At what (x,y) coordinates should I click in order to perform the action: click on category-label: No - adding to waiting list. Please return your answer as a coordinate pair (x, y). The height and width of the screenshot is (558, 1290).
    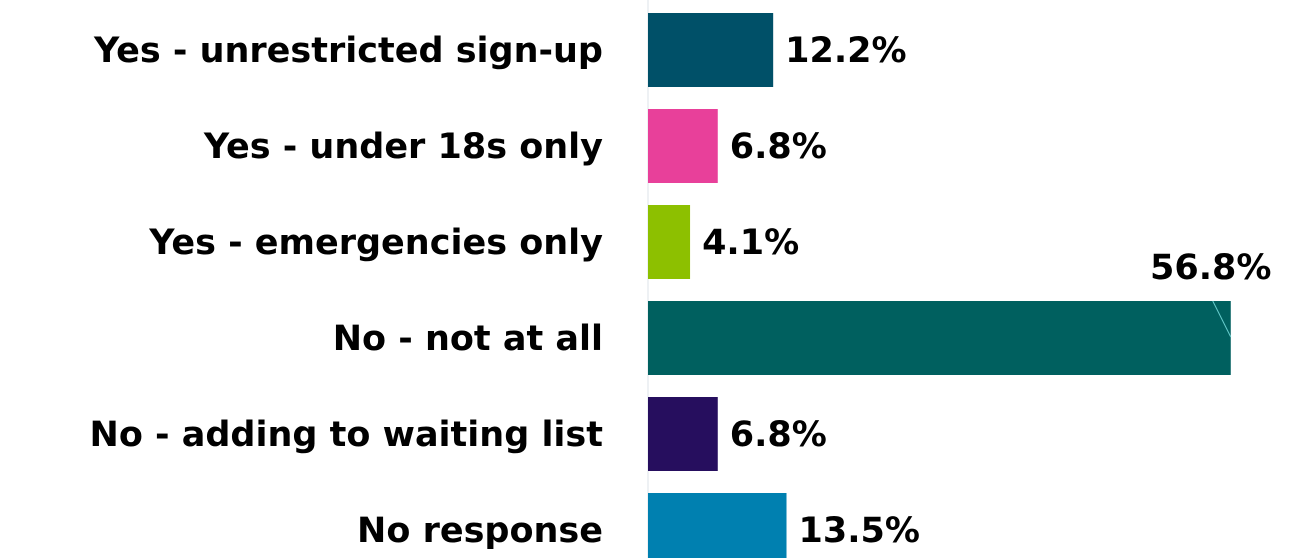
    Looking at the image, I should click on (346, 435).